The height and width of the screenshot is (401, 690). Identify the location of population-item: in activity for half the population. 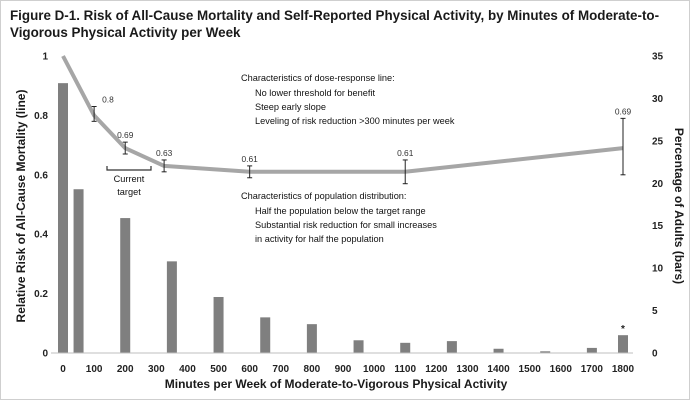
(319, 239).